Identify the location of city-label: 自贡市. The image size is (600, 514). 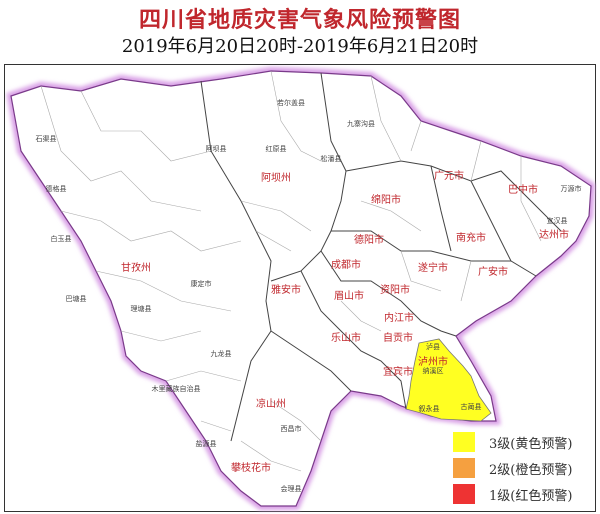
(398, 337).